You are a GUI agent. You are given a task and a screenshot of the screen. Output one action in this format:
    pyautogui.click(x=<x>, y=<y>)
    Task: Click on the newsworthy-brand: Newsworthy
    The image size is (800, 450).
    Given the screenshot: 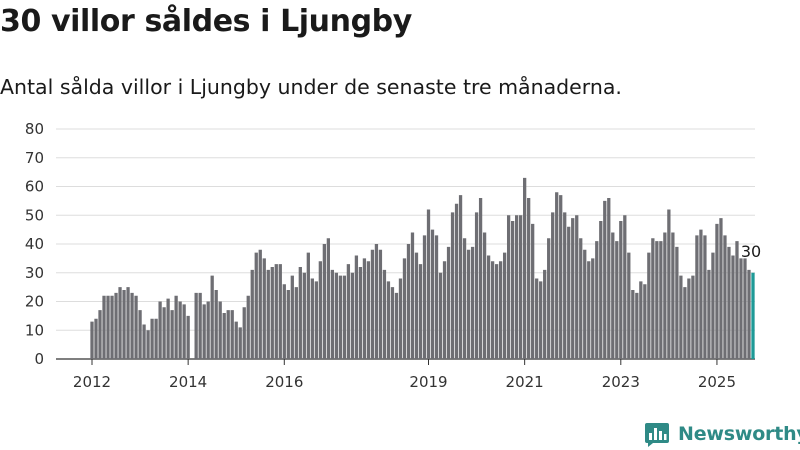 What is the action you would take?
    pyautogui.click(x=722, y=434)
    